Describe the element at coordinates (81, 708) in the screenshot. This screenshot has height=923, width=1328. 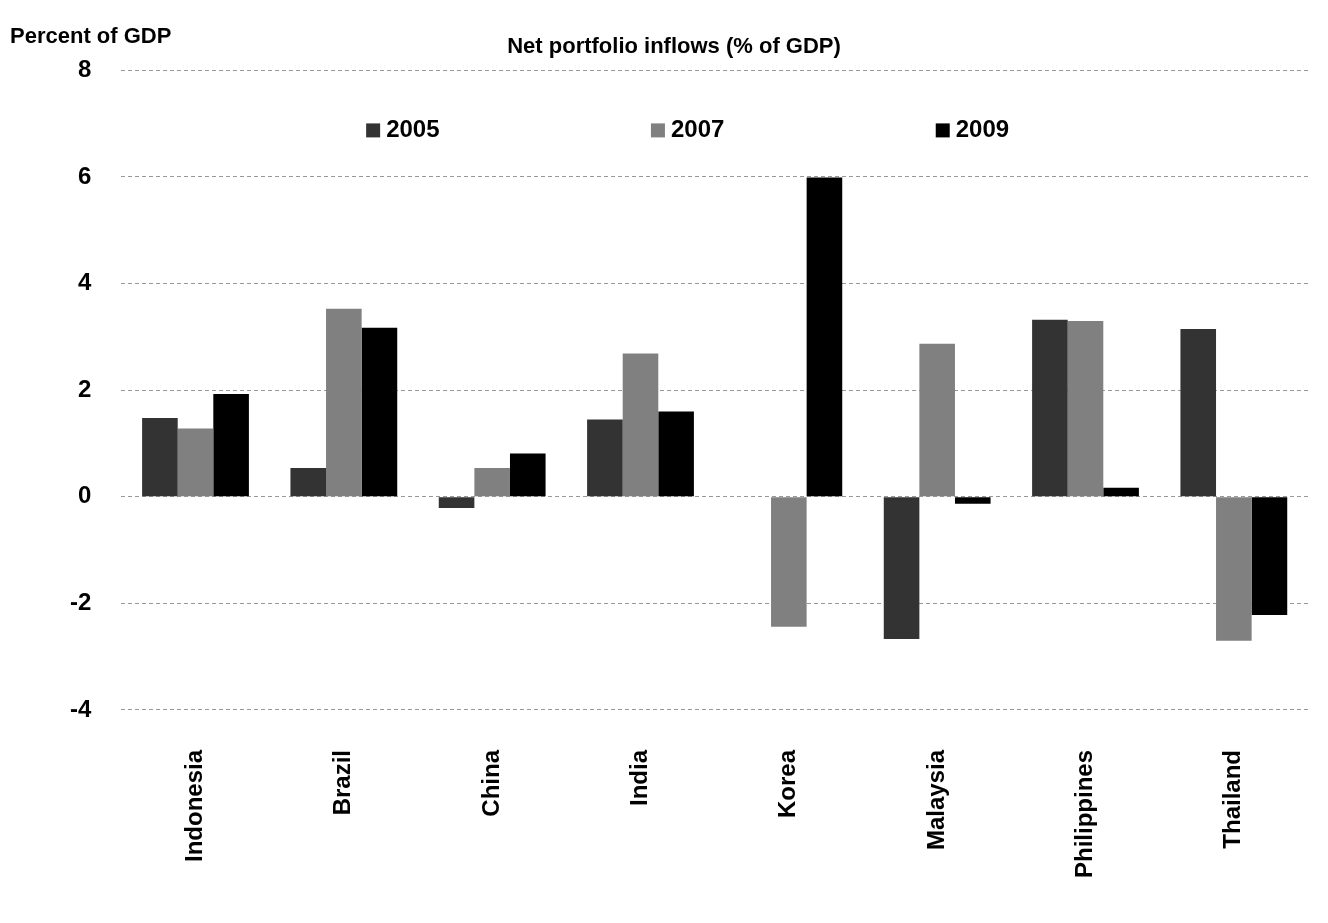
I see `y-tick-label: -4` at that location.